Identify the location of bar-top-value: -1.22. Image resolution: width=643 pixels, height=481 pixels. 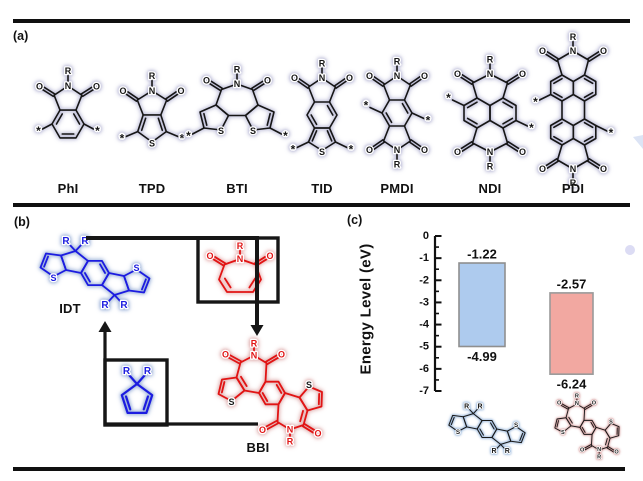
(482, 254).